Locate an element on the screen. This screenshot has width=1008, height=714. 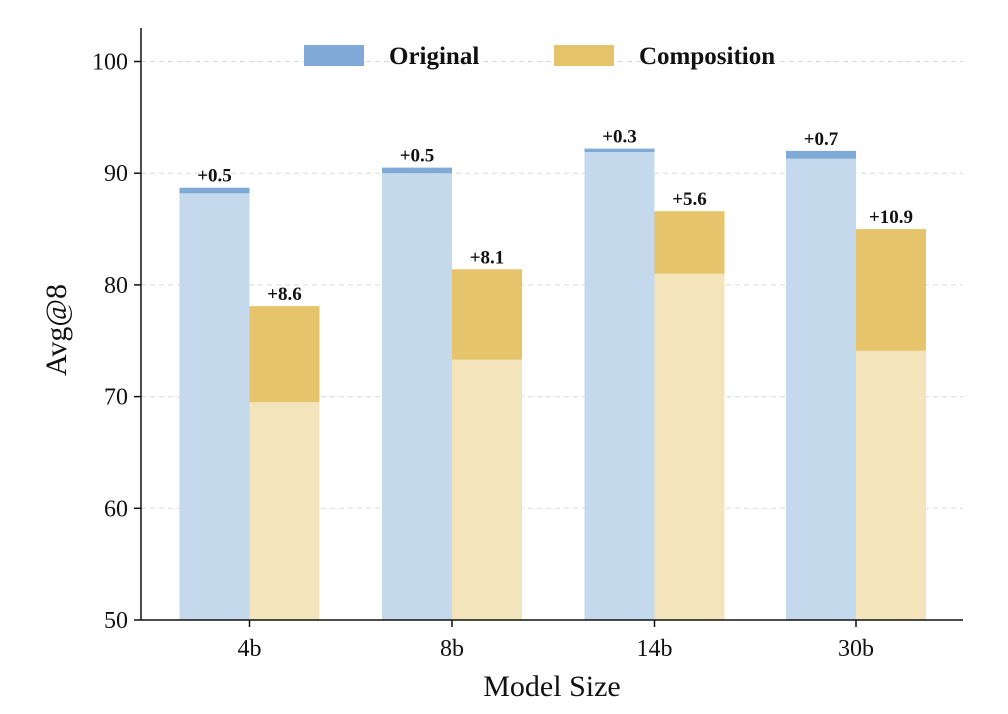
x-axis-title: Model Size is located at coordinates (551, 686).